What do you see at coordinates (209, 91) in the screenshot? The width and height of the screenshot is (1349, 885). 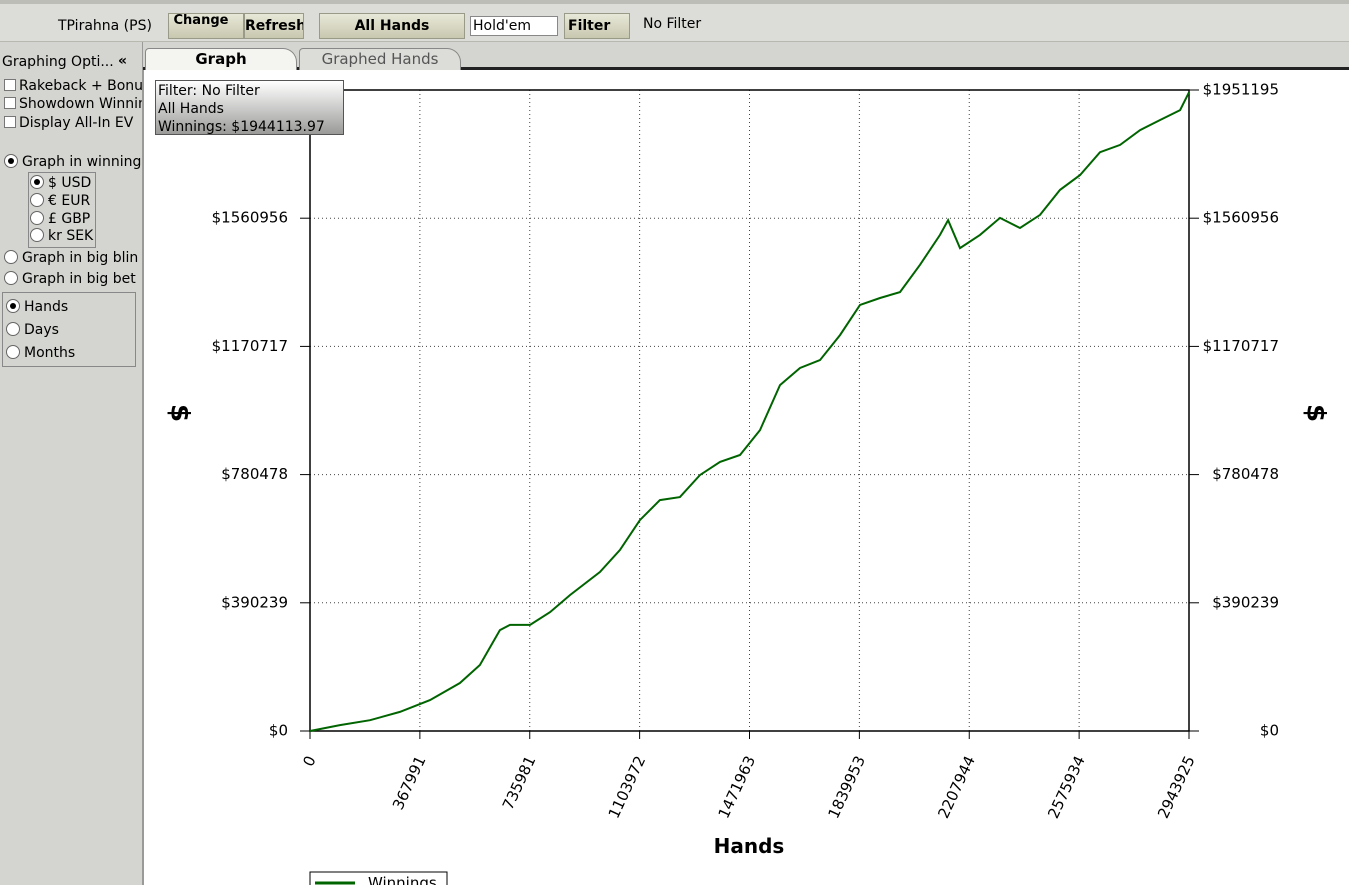 I see `tooltip-line: Filter: No Filter` at bounding box center [209, 91].